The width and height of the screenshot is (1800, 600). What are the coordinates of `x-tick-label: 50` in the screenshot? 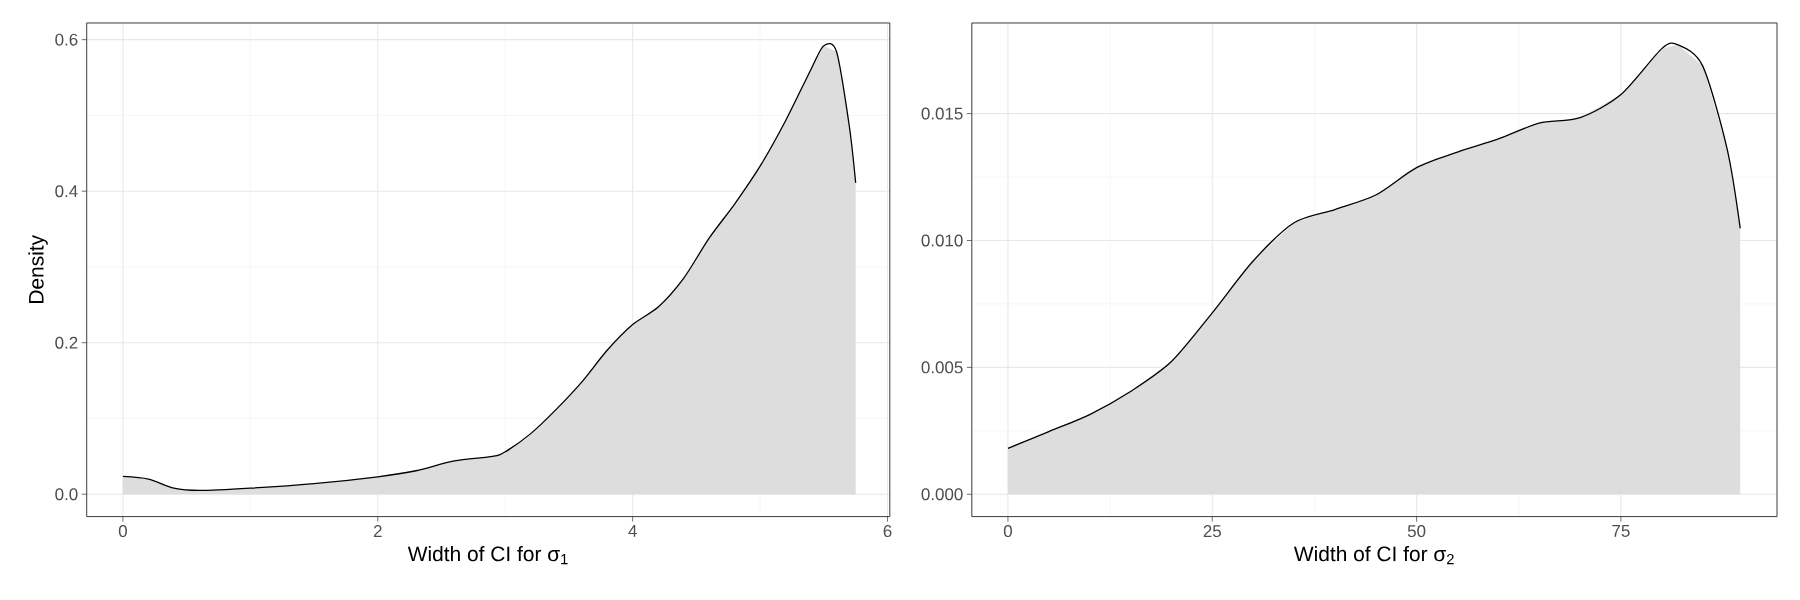 It's located at (1416, 531).